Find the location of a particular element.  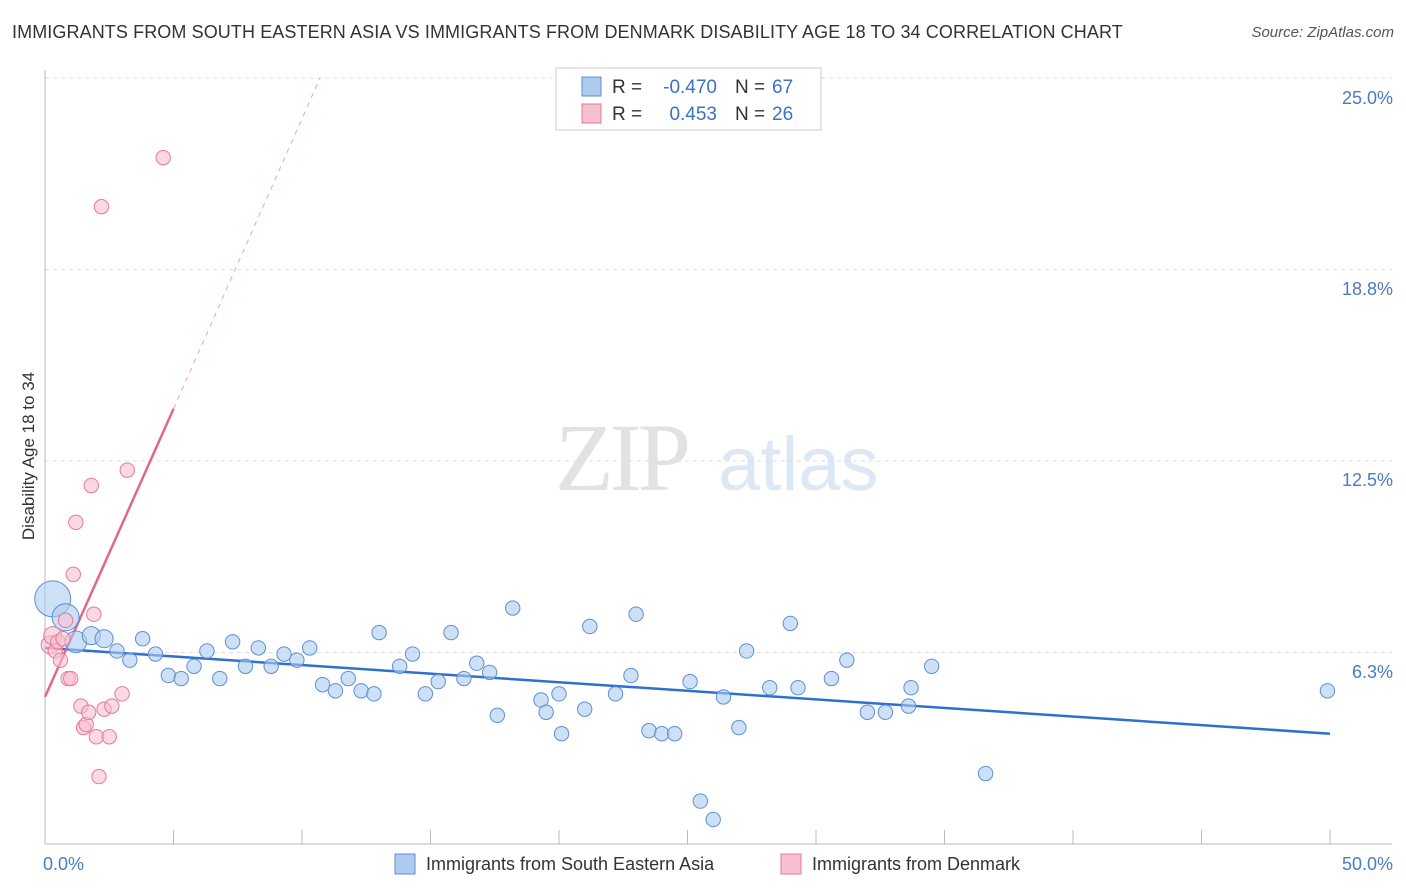

series-legend-label-pink: Immigrants from Denmark is located at coordinates (916, 864).